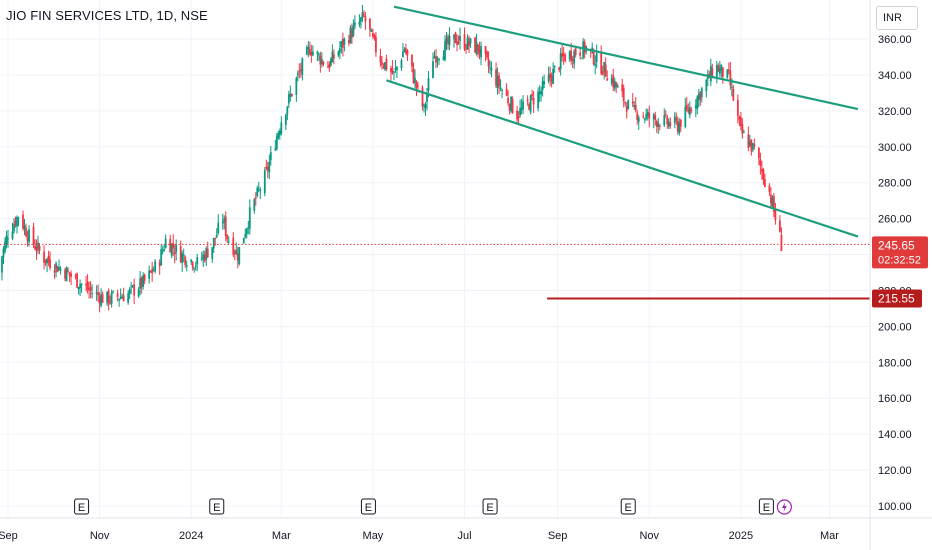 The width and height of the screenshot is (932, 550). I want to click on y-tick-label: 360.00, so click(895, 40).